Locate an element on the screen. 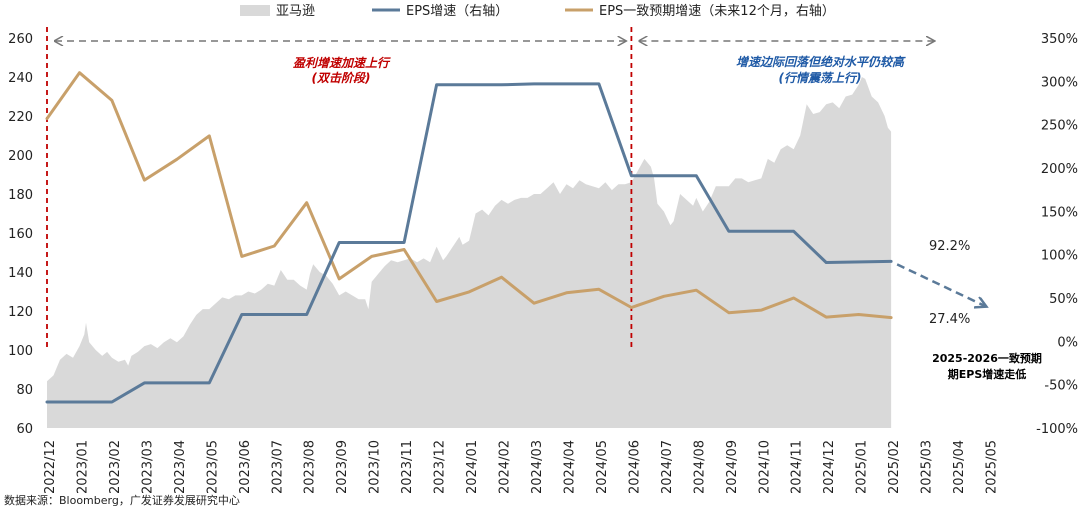 This screenshot has height=509, width=1080. x-tick-11: 2023/11 is located at coordinates (407, 467).